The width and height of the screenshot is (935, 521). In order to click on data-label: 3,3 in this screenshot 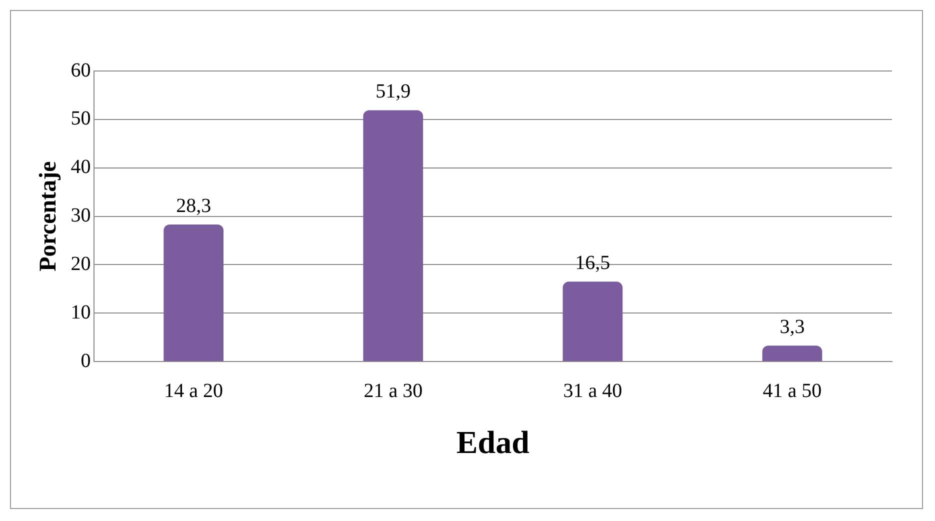, I will do `click(792, 327)`.